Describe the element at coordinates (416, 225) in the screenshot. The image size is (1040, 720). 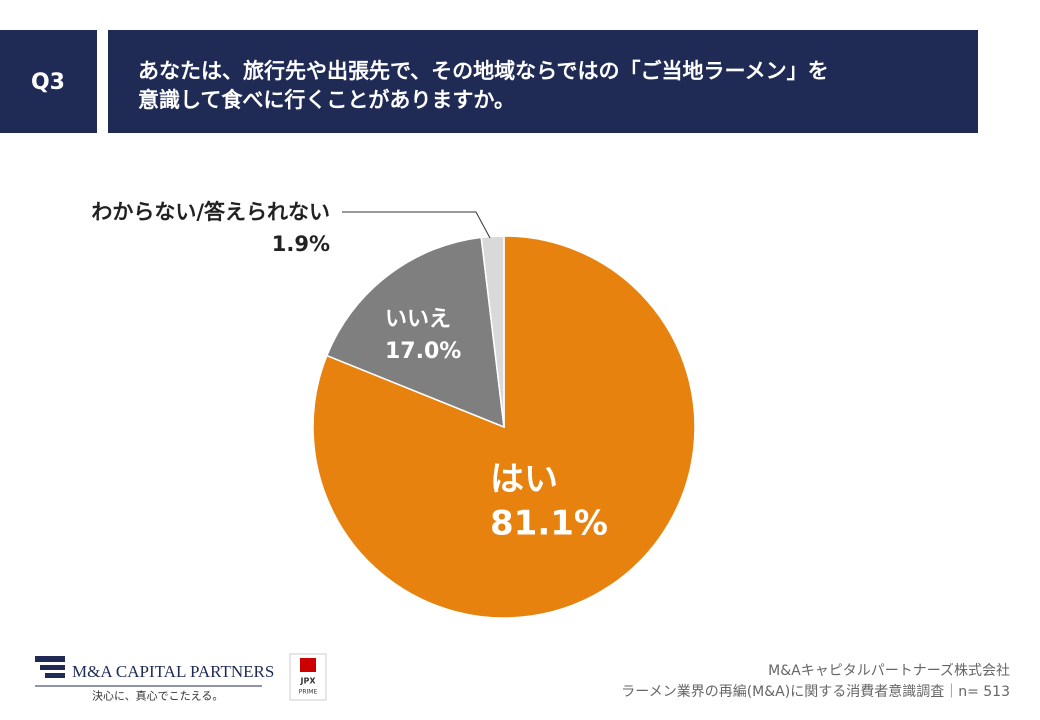
I see `leader-line` at that location.